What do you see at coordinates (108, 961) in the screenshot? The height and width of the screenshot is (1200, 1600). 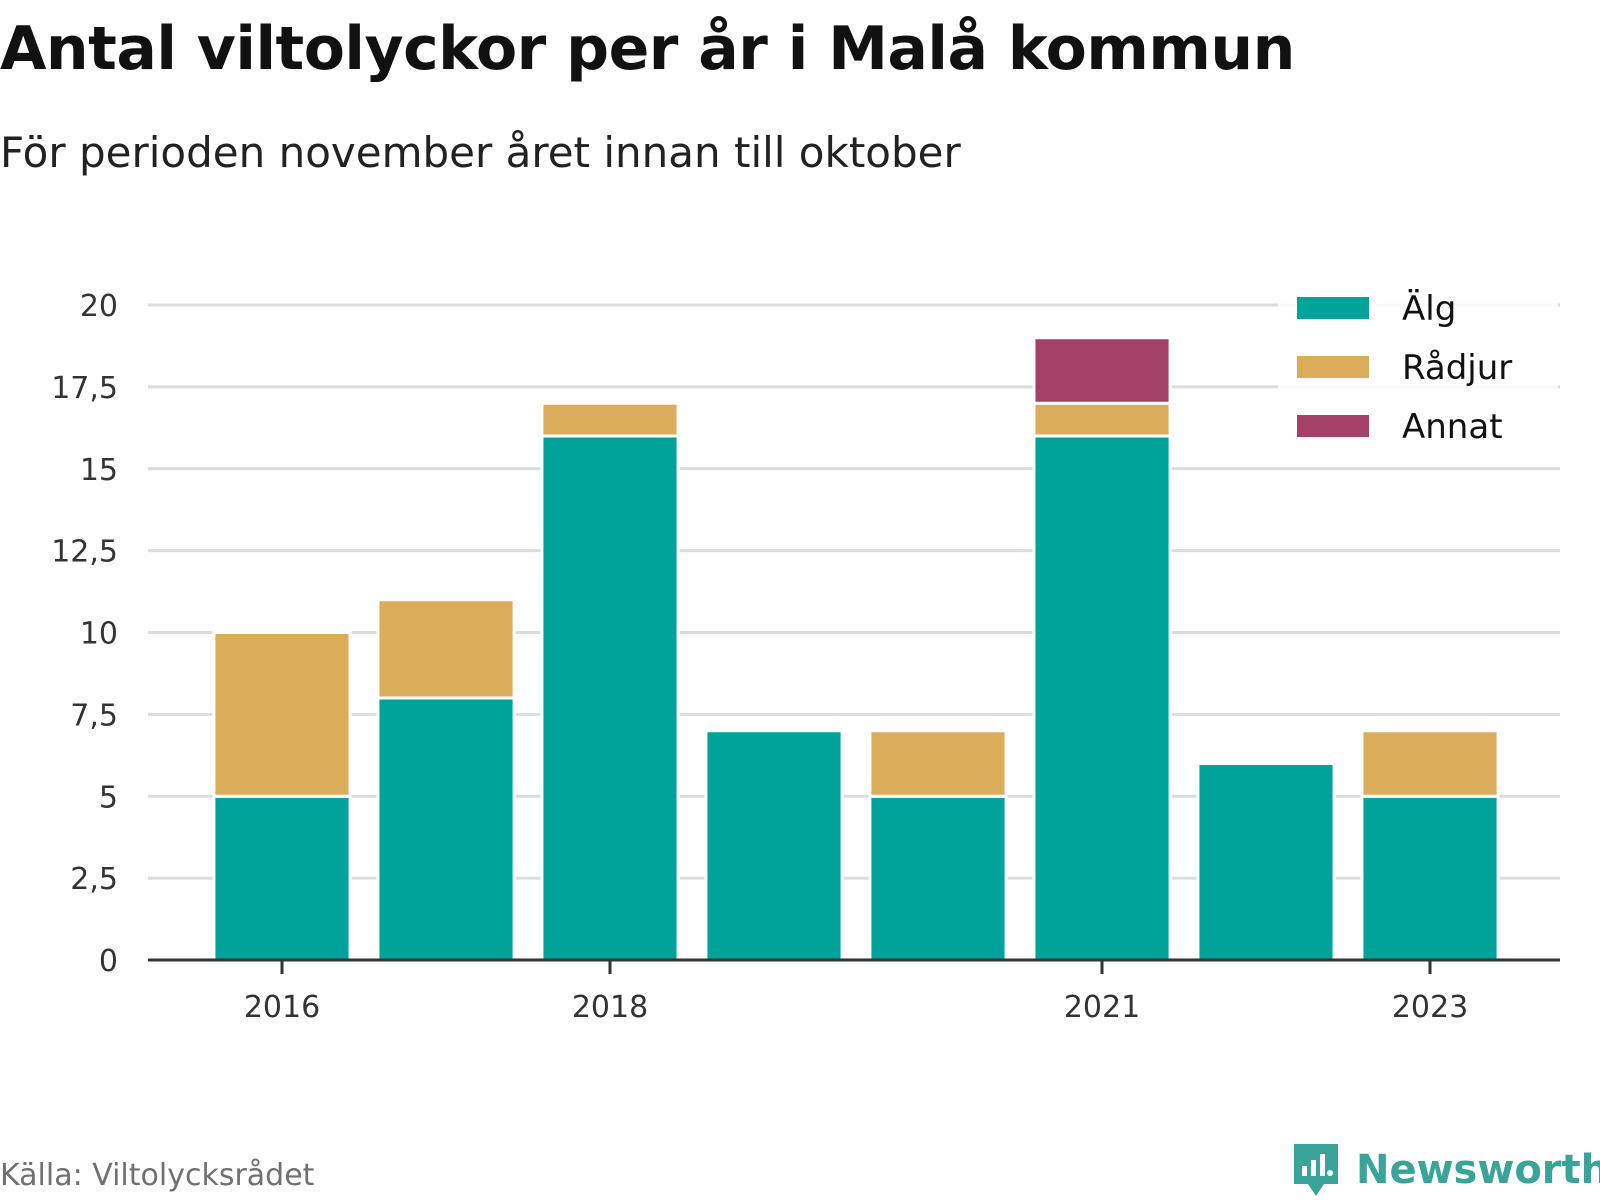 I see `y-tick-label: 0` at bounding box center [108, 961].